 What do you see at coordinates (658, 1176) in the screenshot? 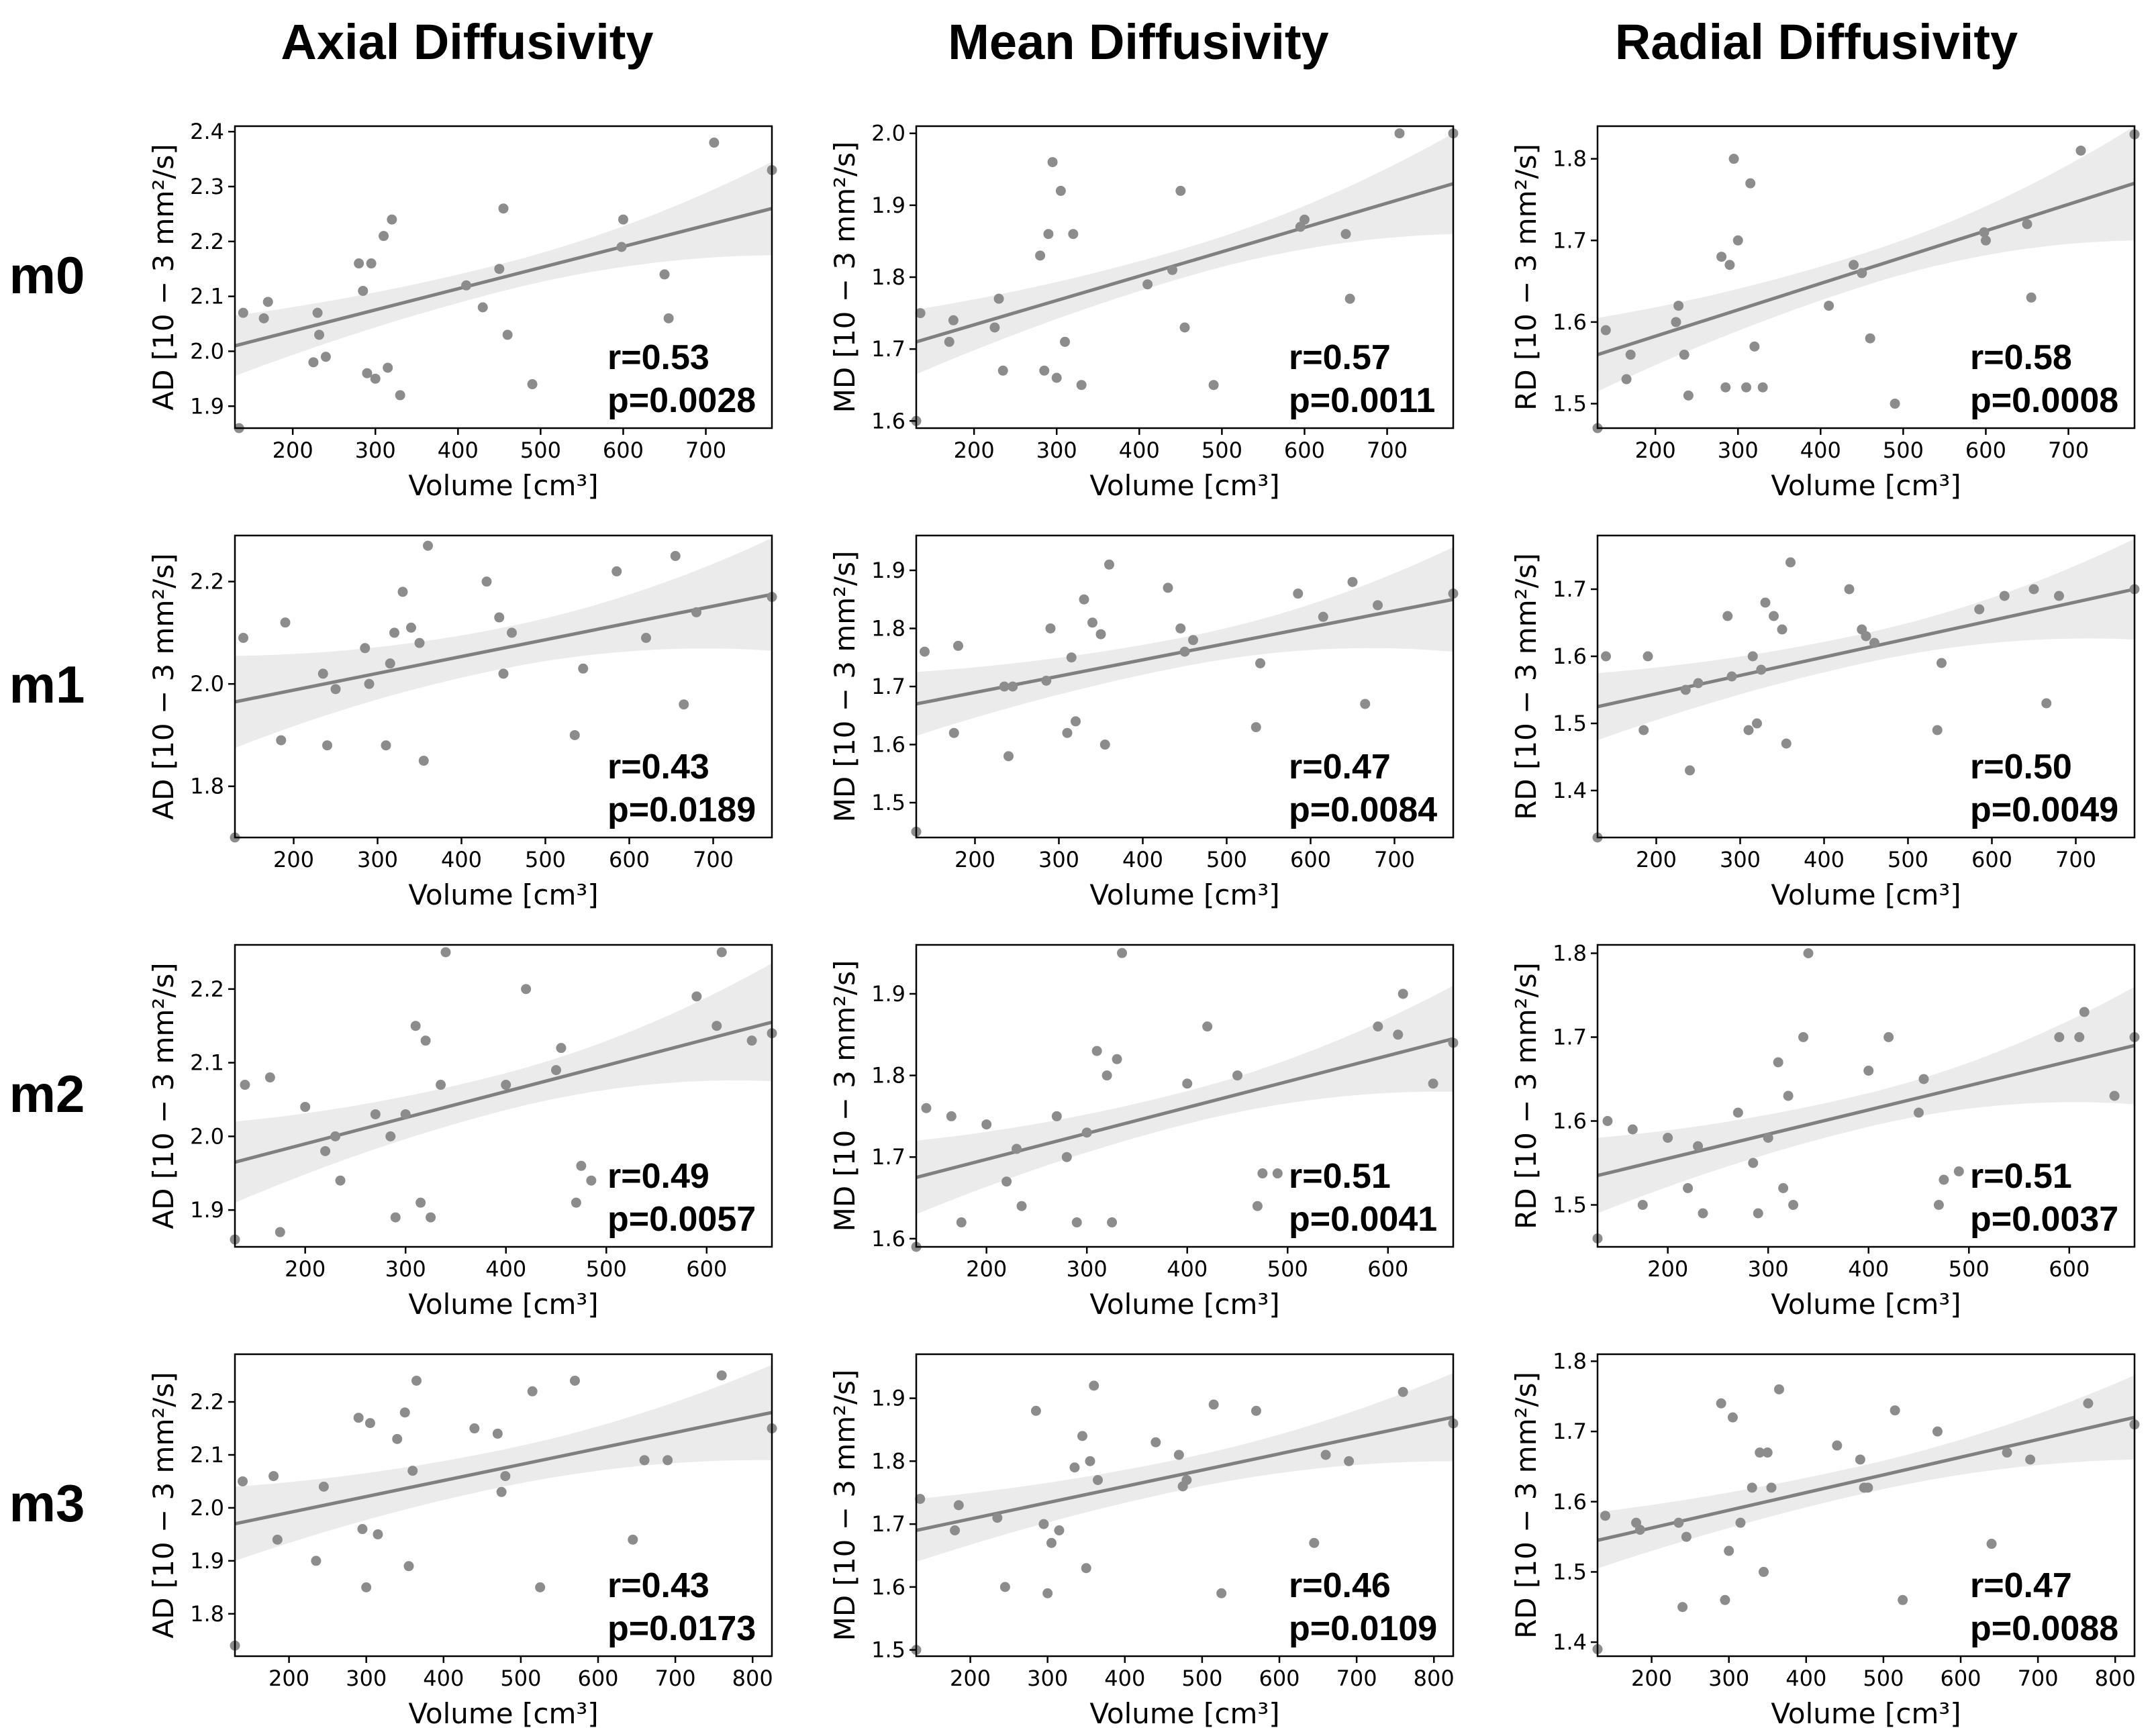
I see `correlation-r: r=0.49` at bounding box center [658, 1176].